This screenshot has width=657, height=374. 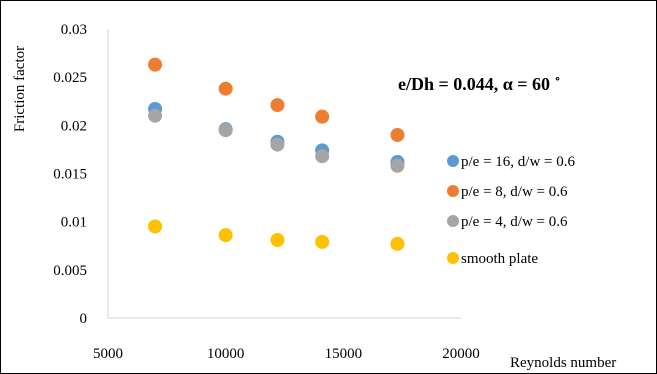 What do you see at coordinates (108, 354) in the screenshot?
I see `x-tick-label: 5000` at bounding box center [108, 354].